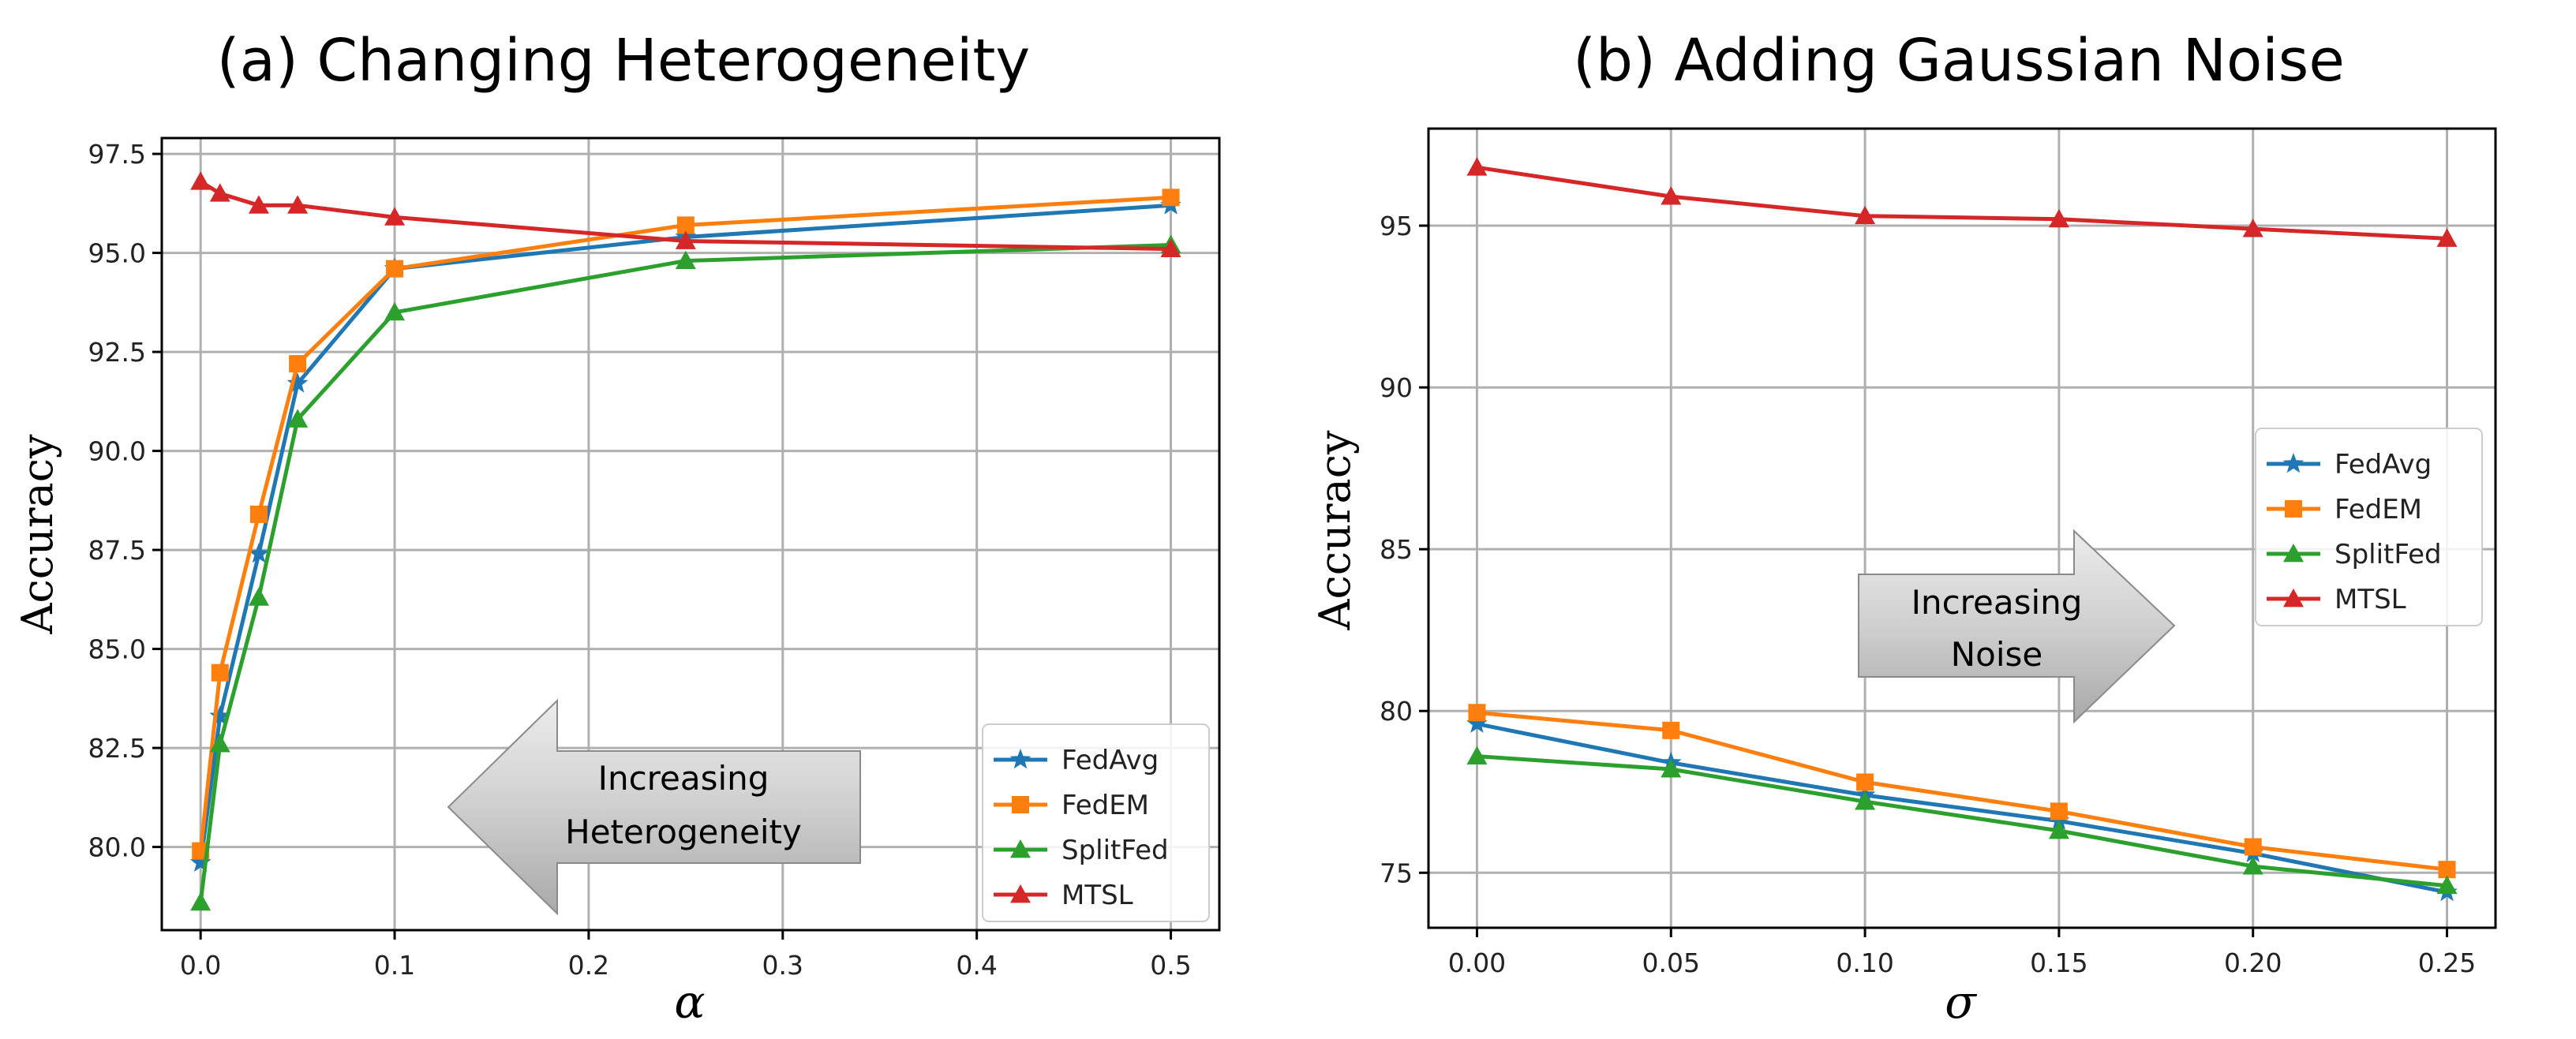 The height and width of the screenshot is (1039, 2576). I want to click on legend-label-fedavg: FedAvg, so click(2383, 464).